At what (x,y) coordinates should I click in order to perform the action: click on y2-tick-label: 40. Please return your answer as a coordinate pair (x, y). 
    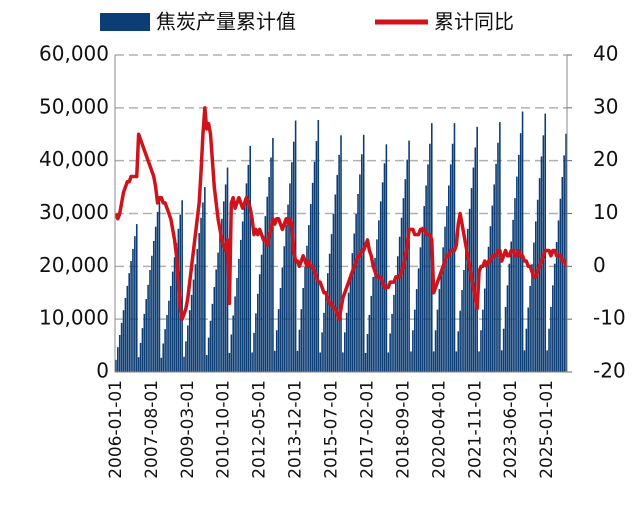
    Looking at the image, I should click on (605, 54).